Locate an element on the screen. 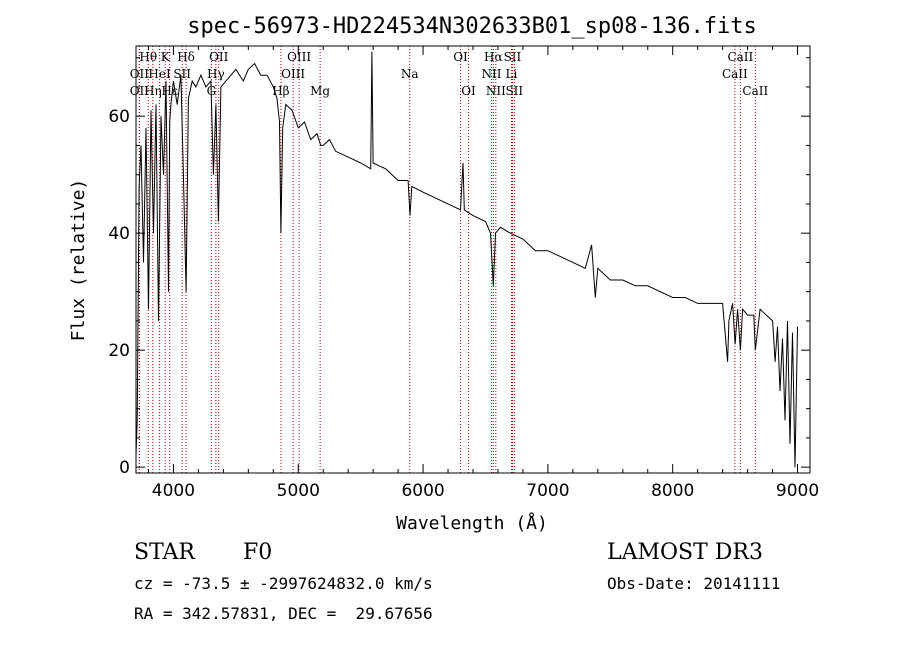 The height and width of the screenshot is (649, 900). line-marker-label: Hη is located at coordinates (153, 91).